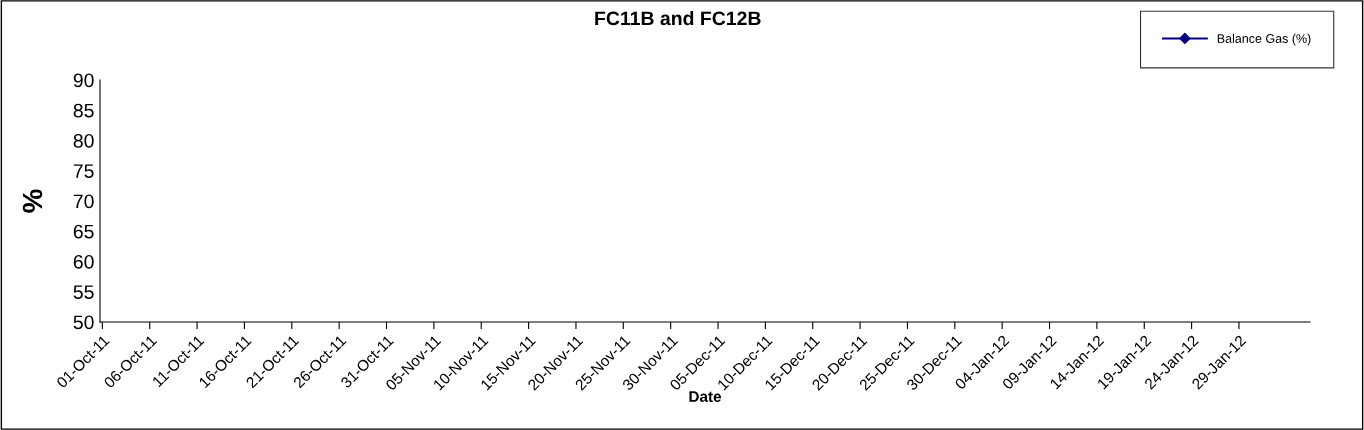 The width and height of the screenshot is (1364, 430). Describe the element at coordinates (32, 201) in the screenshot. I see `y-axis-title: %` at that location.